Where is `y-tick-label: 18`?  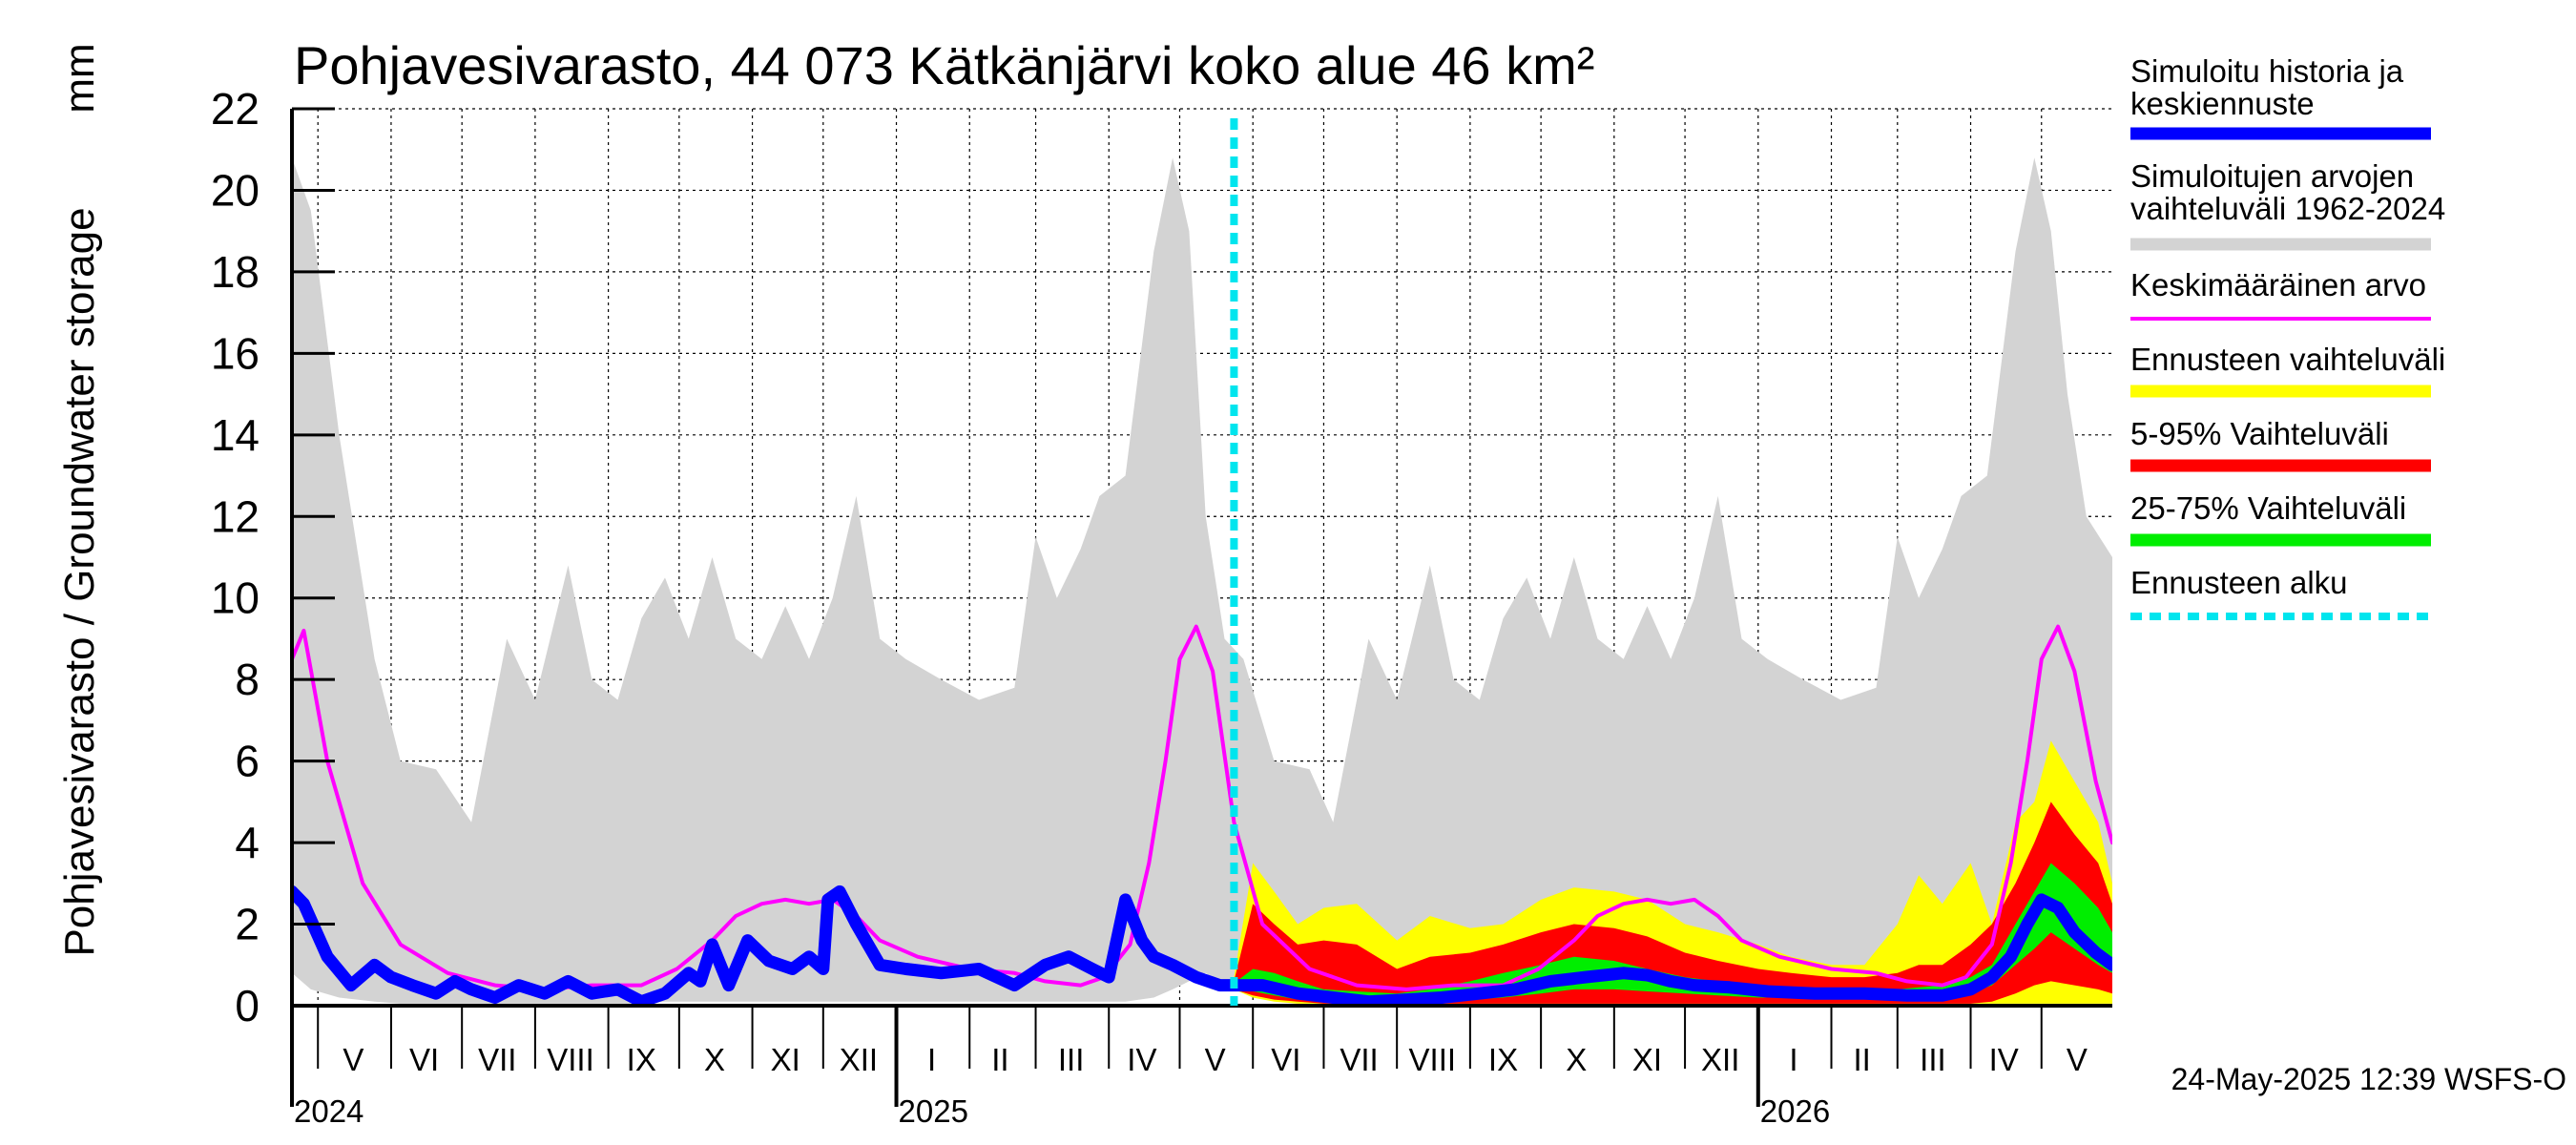 y-tick-label: 18 is located at coordinates (235, 272).